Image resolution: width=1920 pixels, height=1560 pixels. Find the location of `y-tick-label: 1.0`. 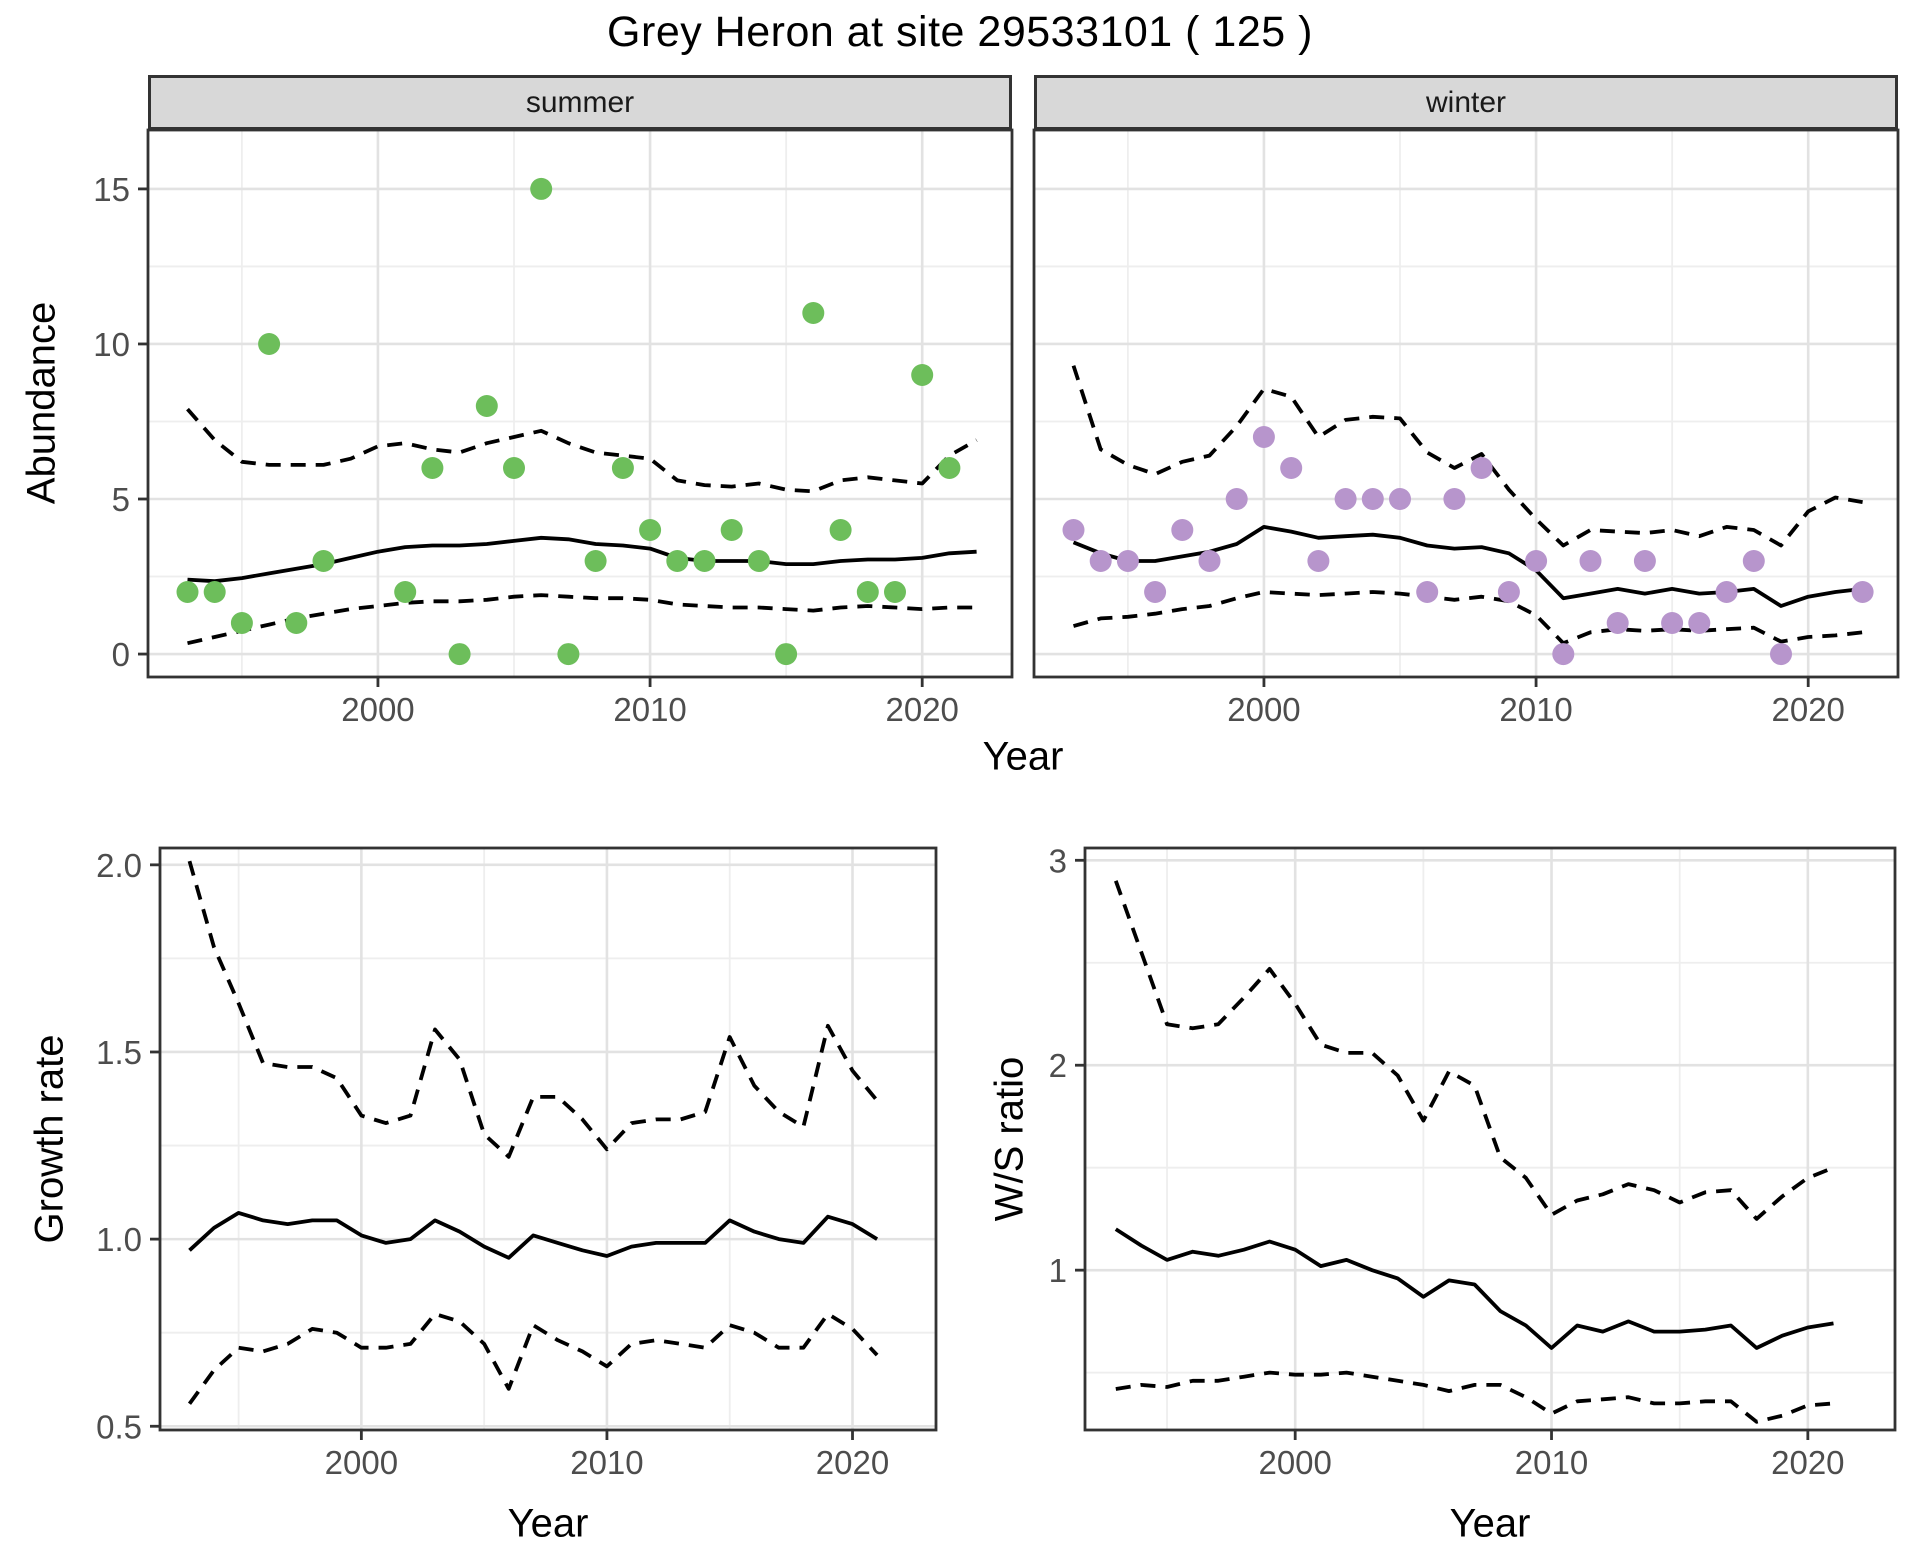

y-tick-label: 1.0 is located at coordinates (119, 1239).